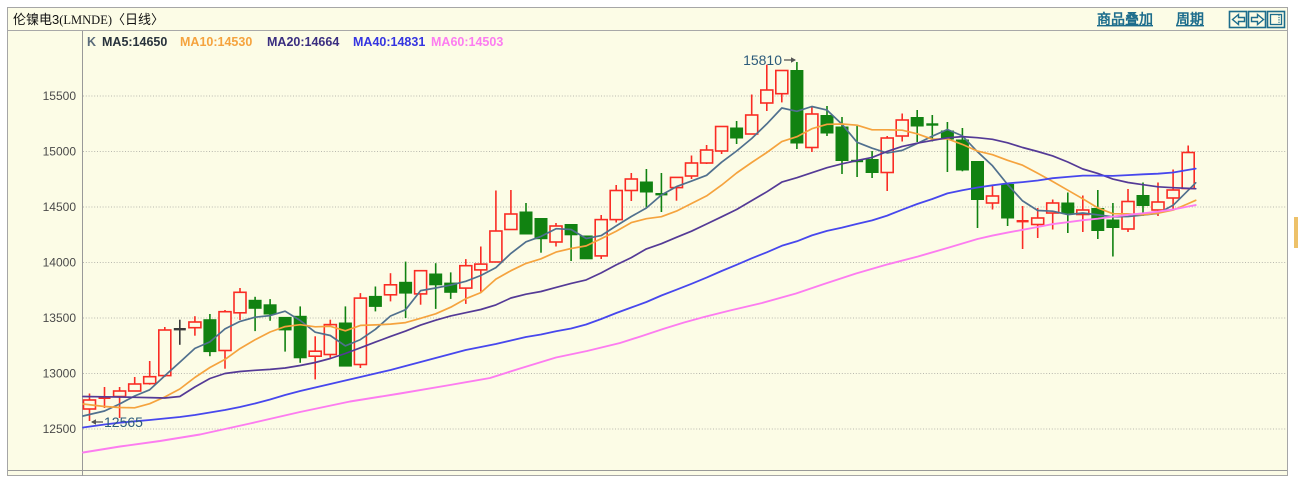  I want to click on svg-text: 12500, so click(60, 429).